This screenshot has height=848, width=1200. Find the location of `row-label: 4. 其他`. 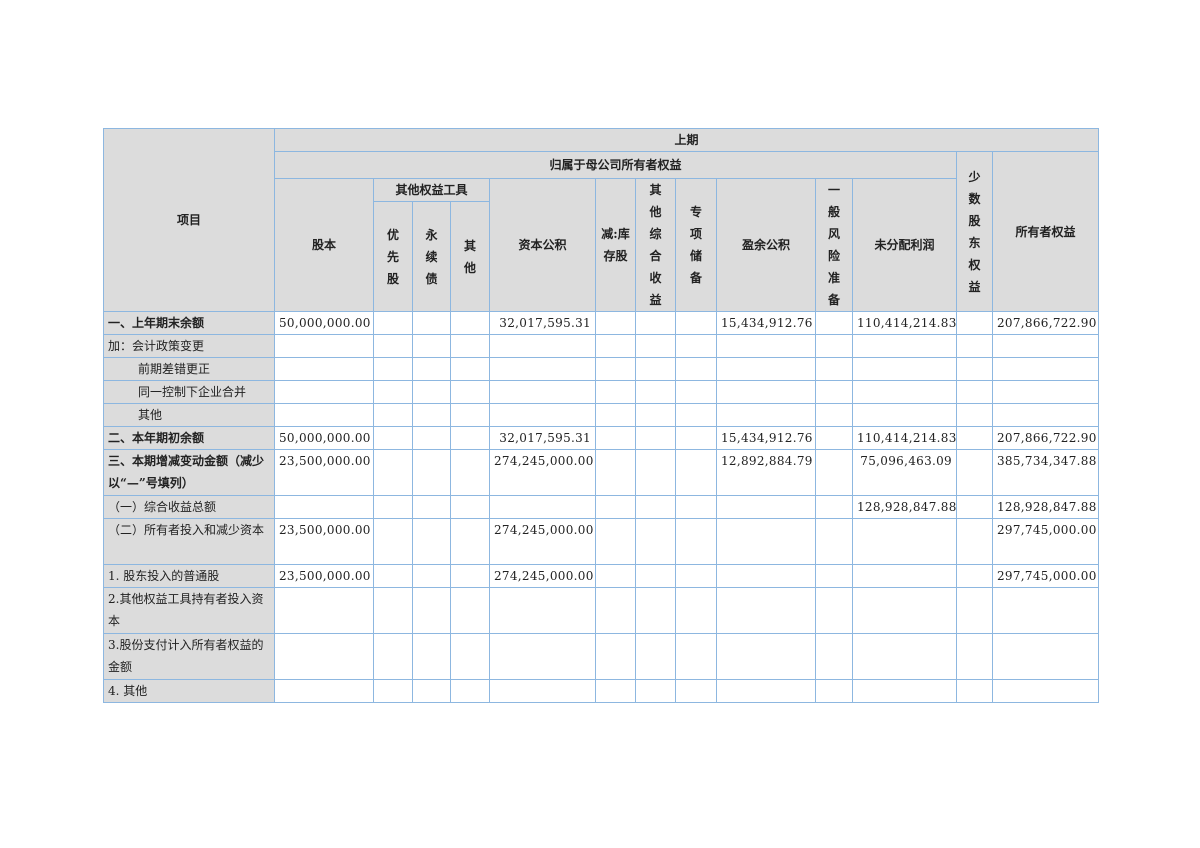

row-label: 4. 其他 is located at coordinates (189, 691).